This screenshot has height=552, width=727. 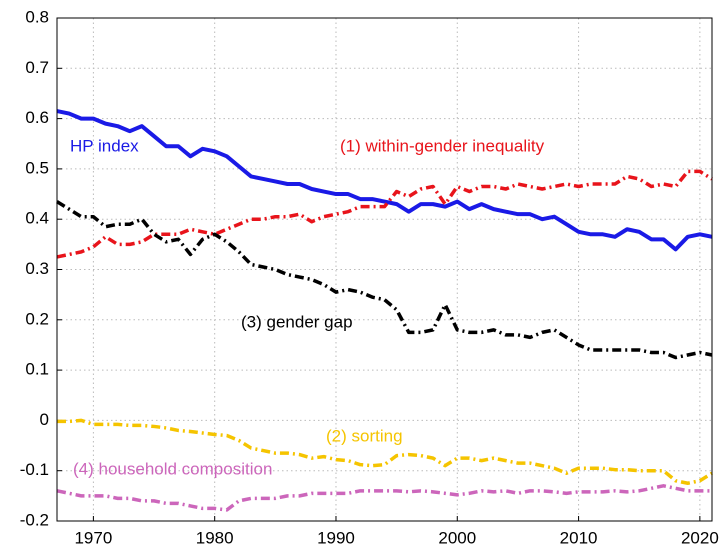 What do you see at coordinates (172, 468) in the screenshot?
I see `series-label: (4) household composition` at bounding box center [172, 468].